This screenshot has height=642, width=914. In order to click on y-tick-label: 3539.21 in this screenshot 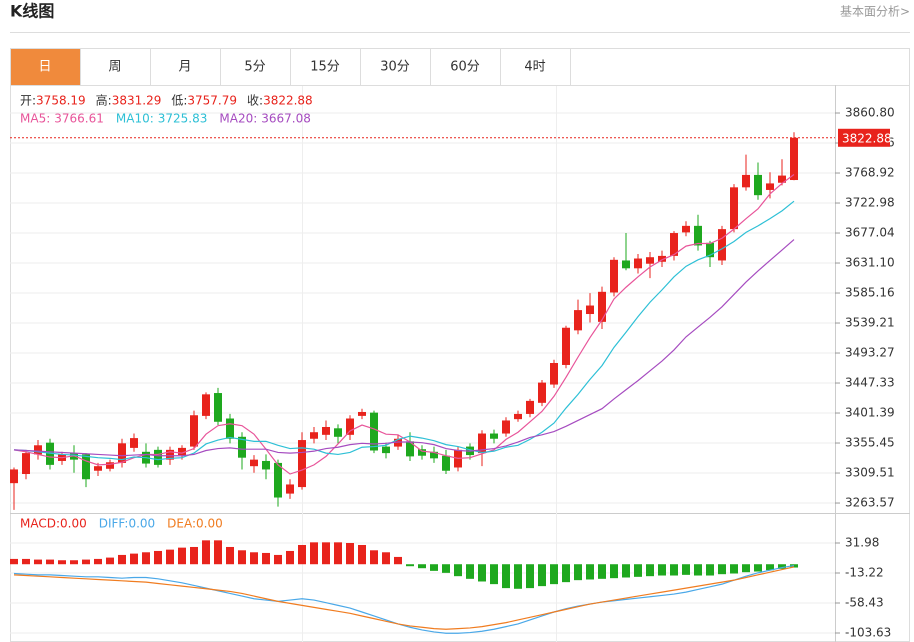, I will do `click(870, 323)`.